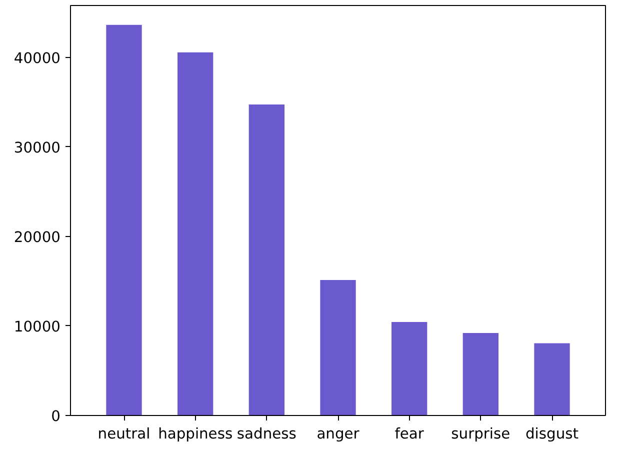 Image resolution: width=623 pixels, height=450 pixels. Describe the element at coordinates (37, 58) in the screenshot. I see `y-tick-label: 40000` at that location.